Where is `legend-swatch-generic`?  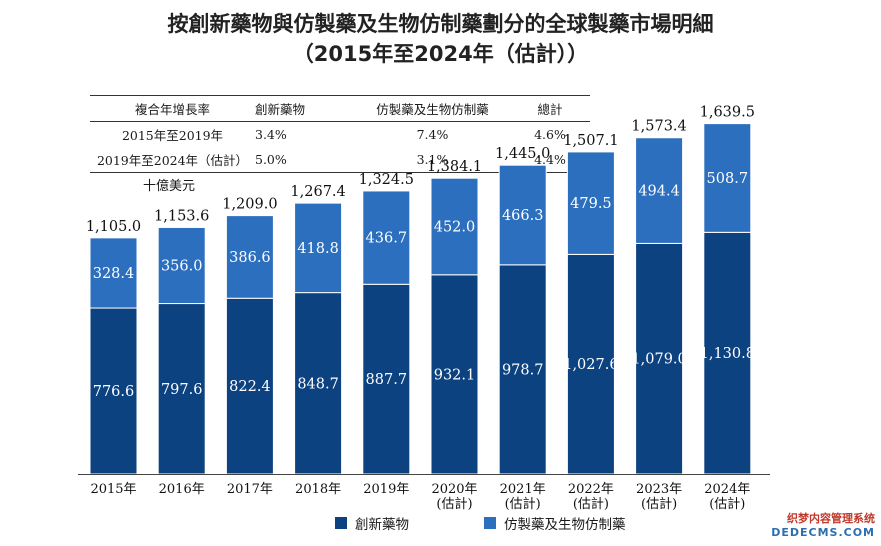
legend-swatch-generic is located at coordinates (490, 523).